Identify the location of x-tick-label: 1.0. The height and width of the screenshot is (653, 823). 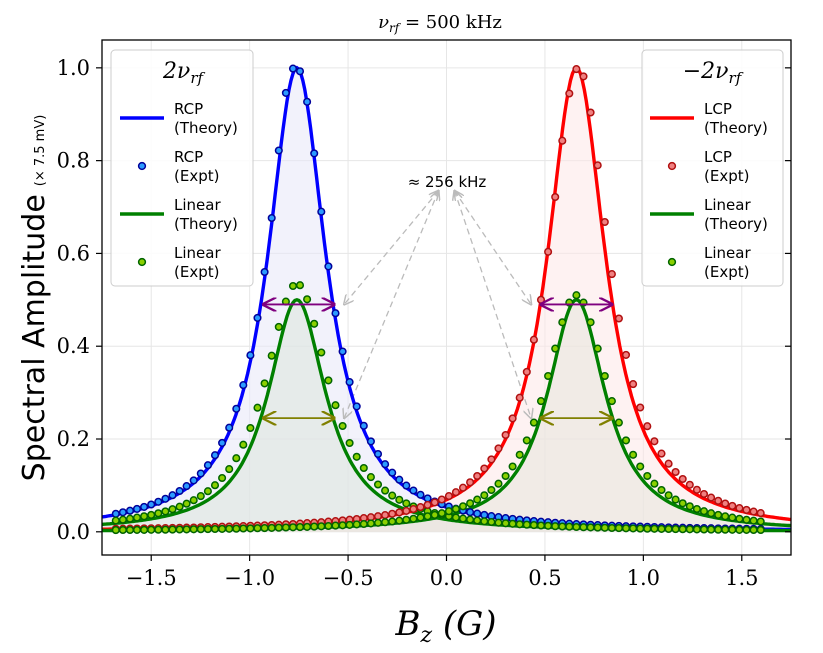
(643, 578).